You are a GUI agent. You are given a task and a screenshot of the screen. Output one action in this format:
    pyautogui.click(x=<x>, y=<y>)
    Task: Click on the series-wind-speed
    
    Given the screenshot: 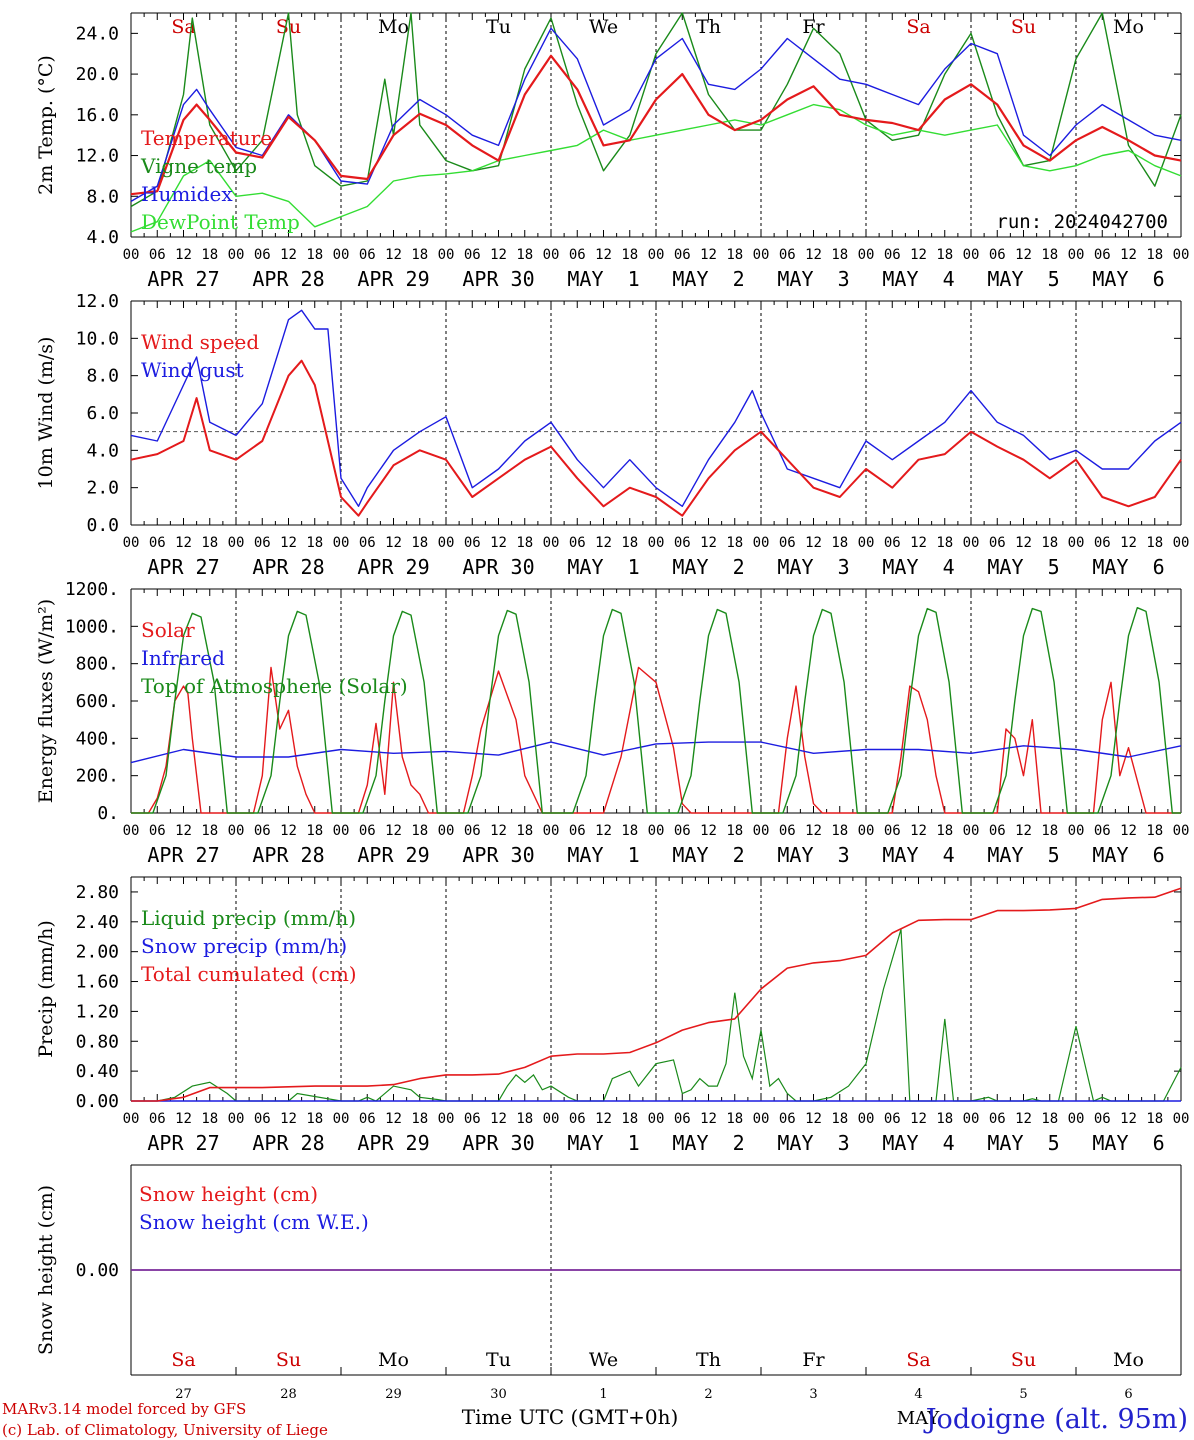 What is the action you would take?
    pyautogui.click(x=656, y=438)
    